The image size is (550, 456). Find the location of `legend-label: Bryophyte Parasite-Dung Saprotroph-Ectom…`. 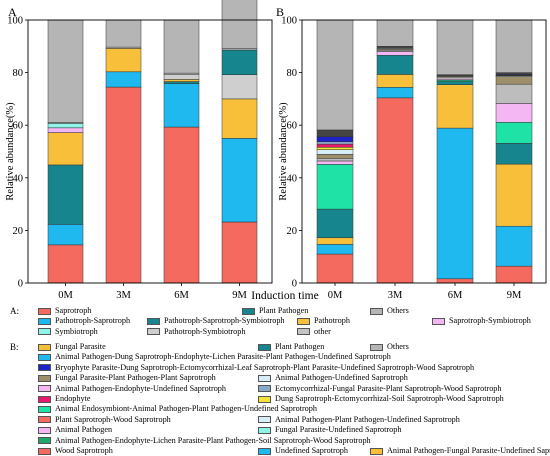

legend-label: Bryophyte Parasite-Dung Saprotroph-Ectom… is located at coordinates (265, 367).